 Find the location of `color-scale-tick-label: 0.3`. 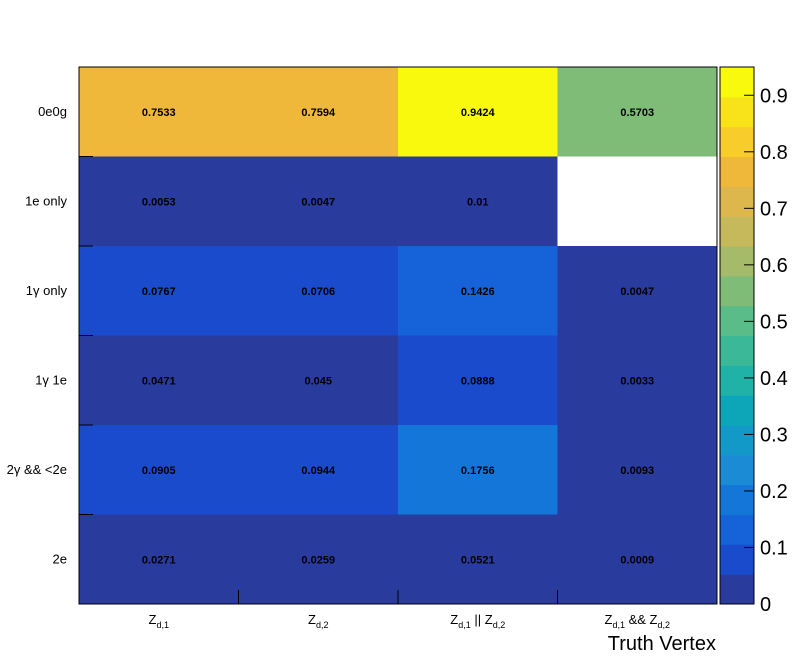

color-scale-tick-label: 0.3 is located at coordinates (774, 435).